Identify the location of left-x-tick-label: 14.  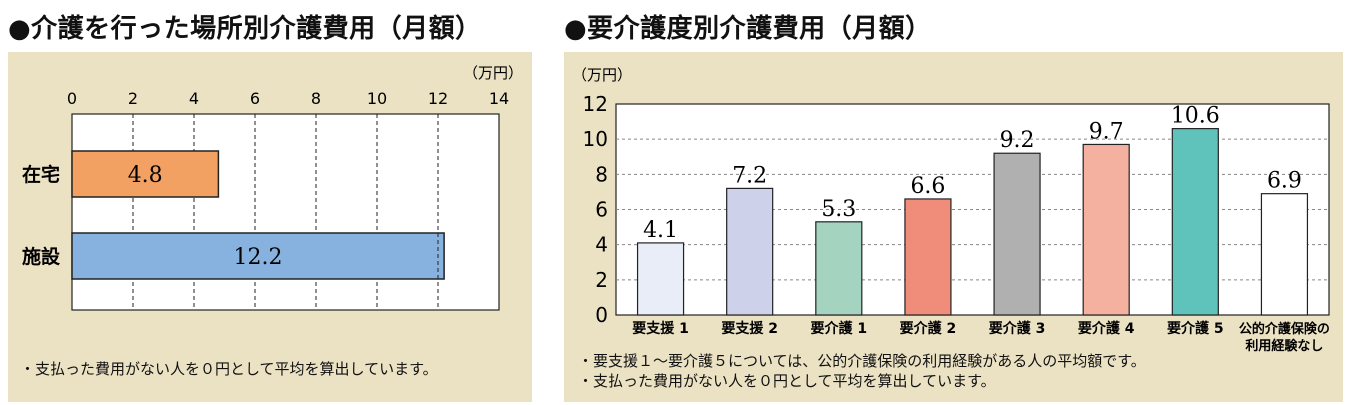
(499, 98).